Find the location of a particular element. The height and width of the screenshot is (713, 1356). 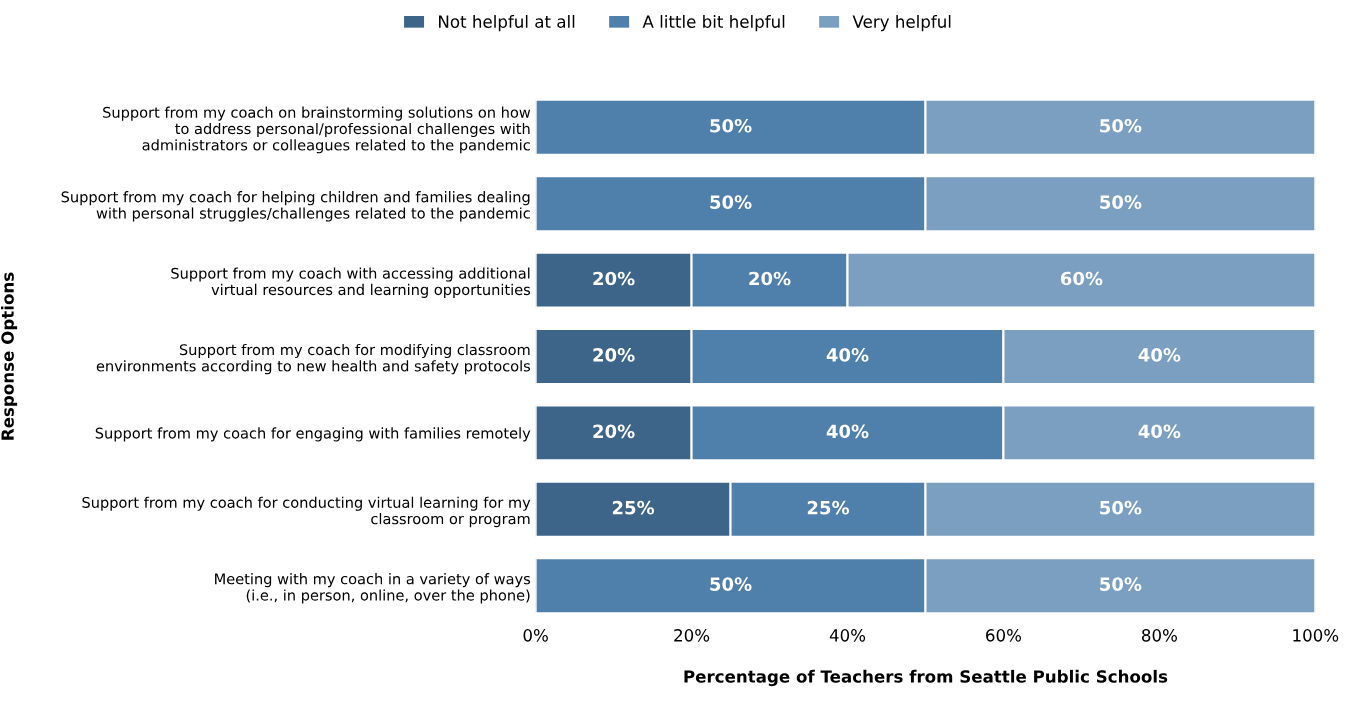

x-tick-label: 40% is located at coordinates (847, 635).